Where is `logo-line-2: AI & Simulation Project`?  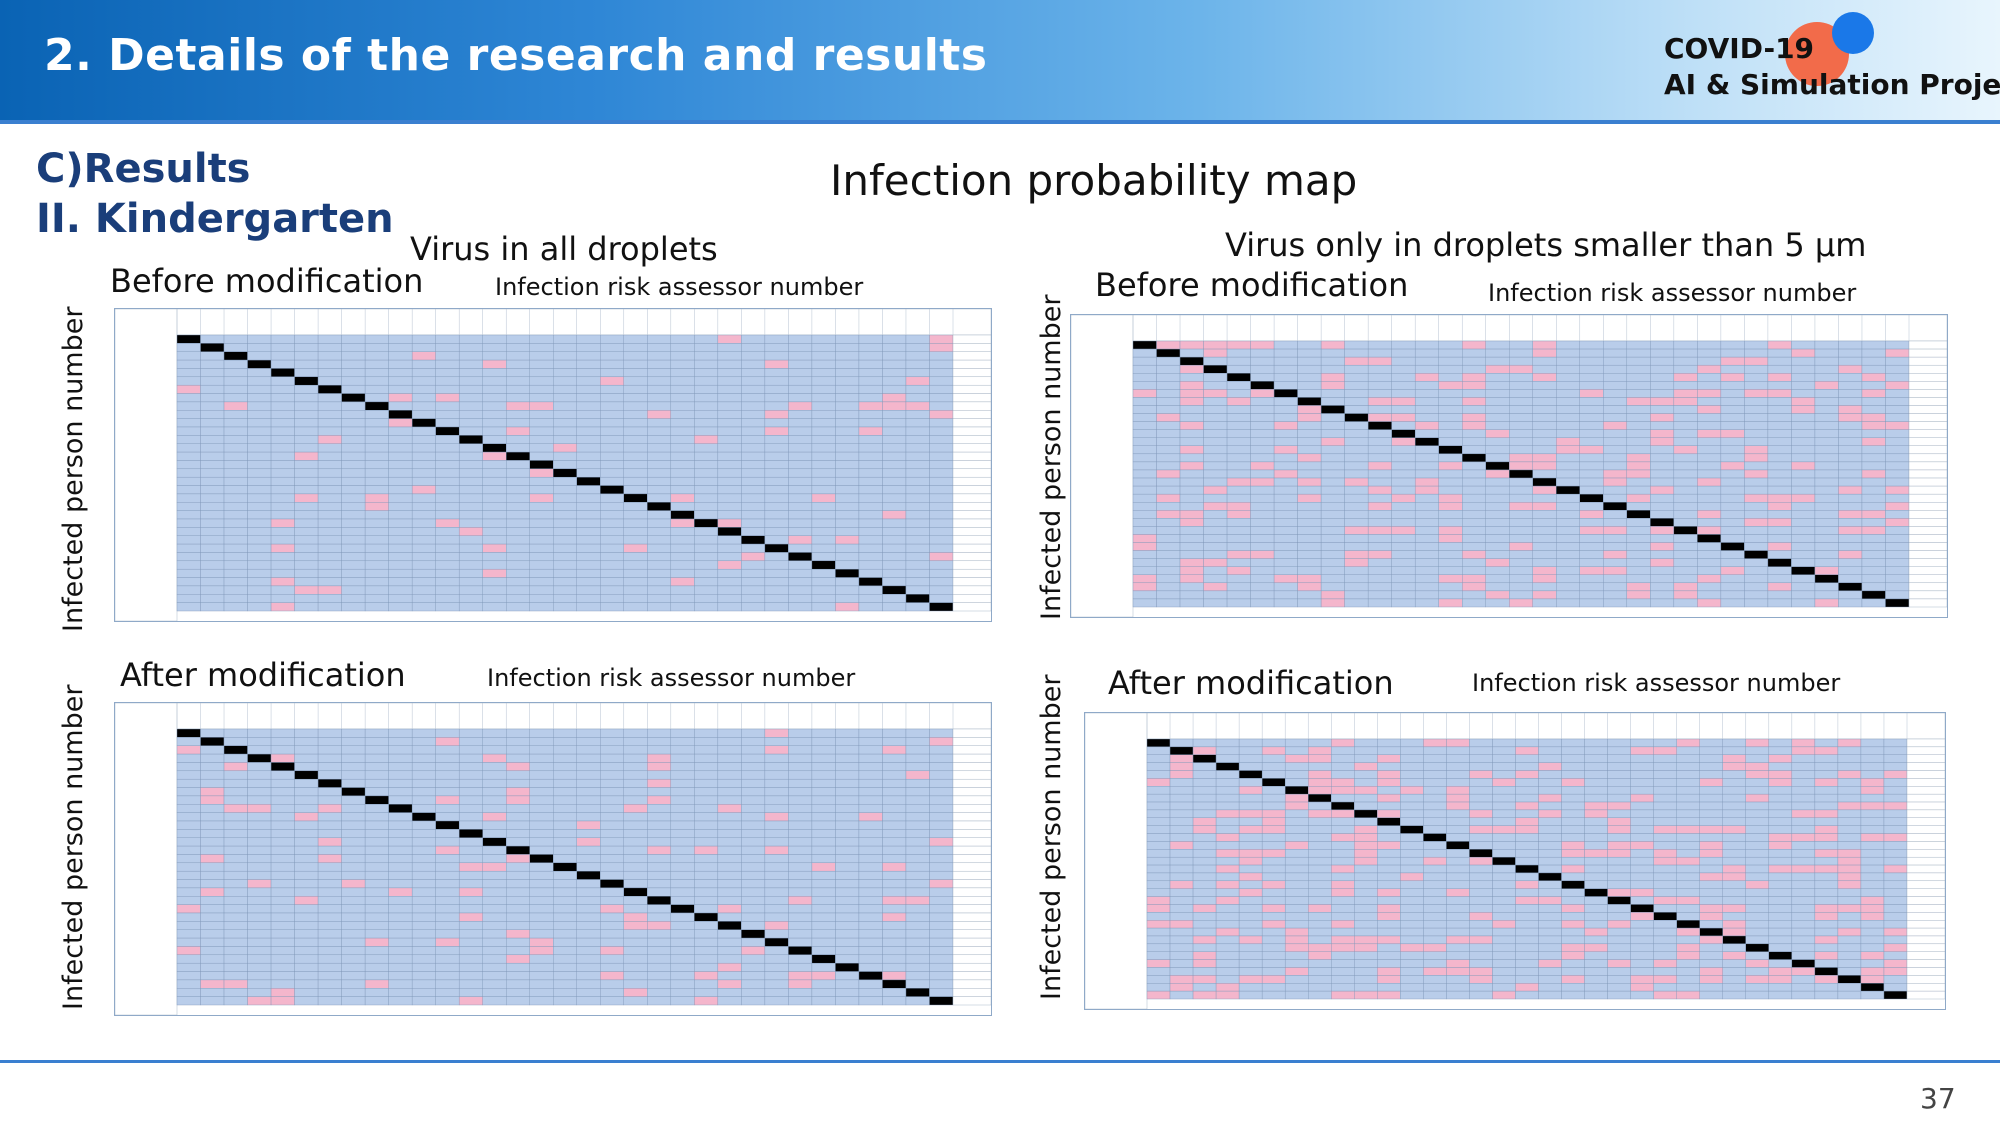
logo-line-2: AI & Simulation Project is located at coordinates (1832, 84).